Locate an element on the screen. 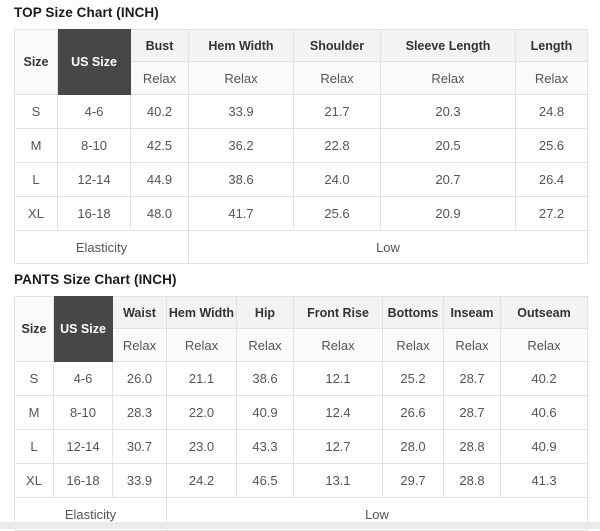 Image resolution: width=600 pixels, height=531 pixels. elasticity-row: Elasticity Low is located at coordinates (301, 247).